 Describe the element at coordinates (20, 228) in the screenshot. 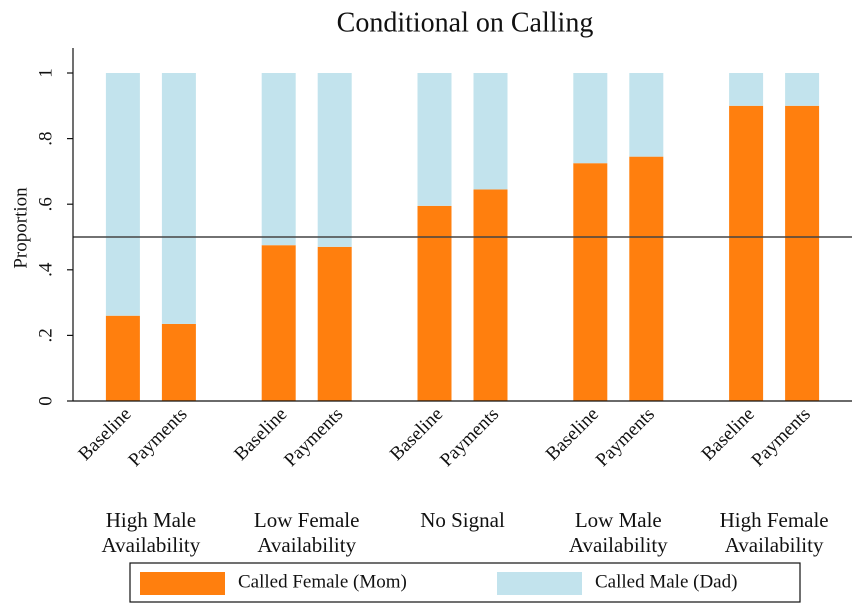

I see `y-axis-label: Proportion` at that location.